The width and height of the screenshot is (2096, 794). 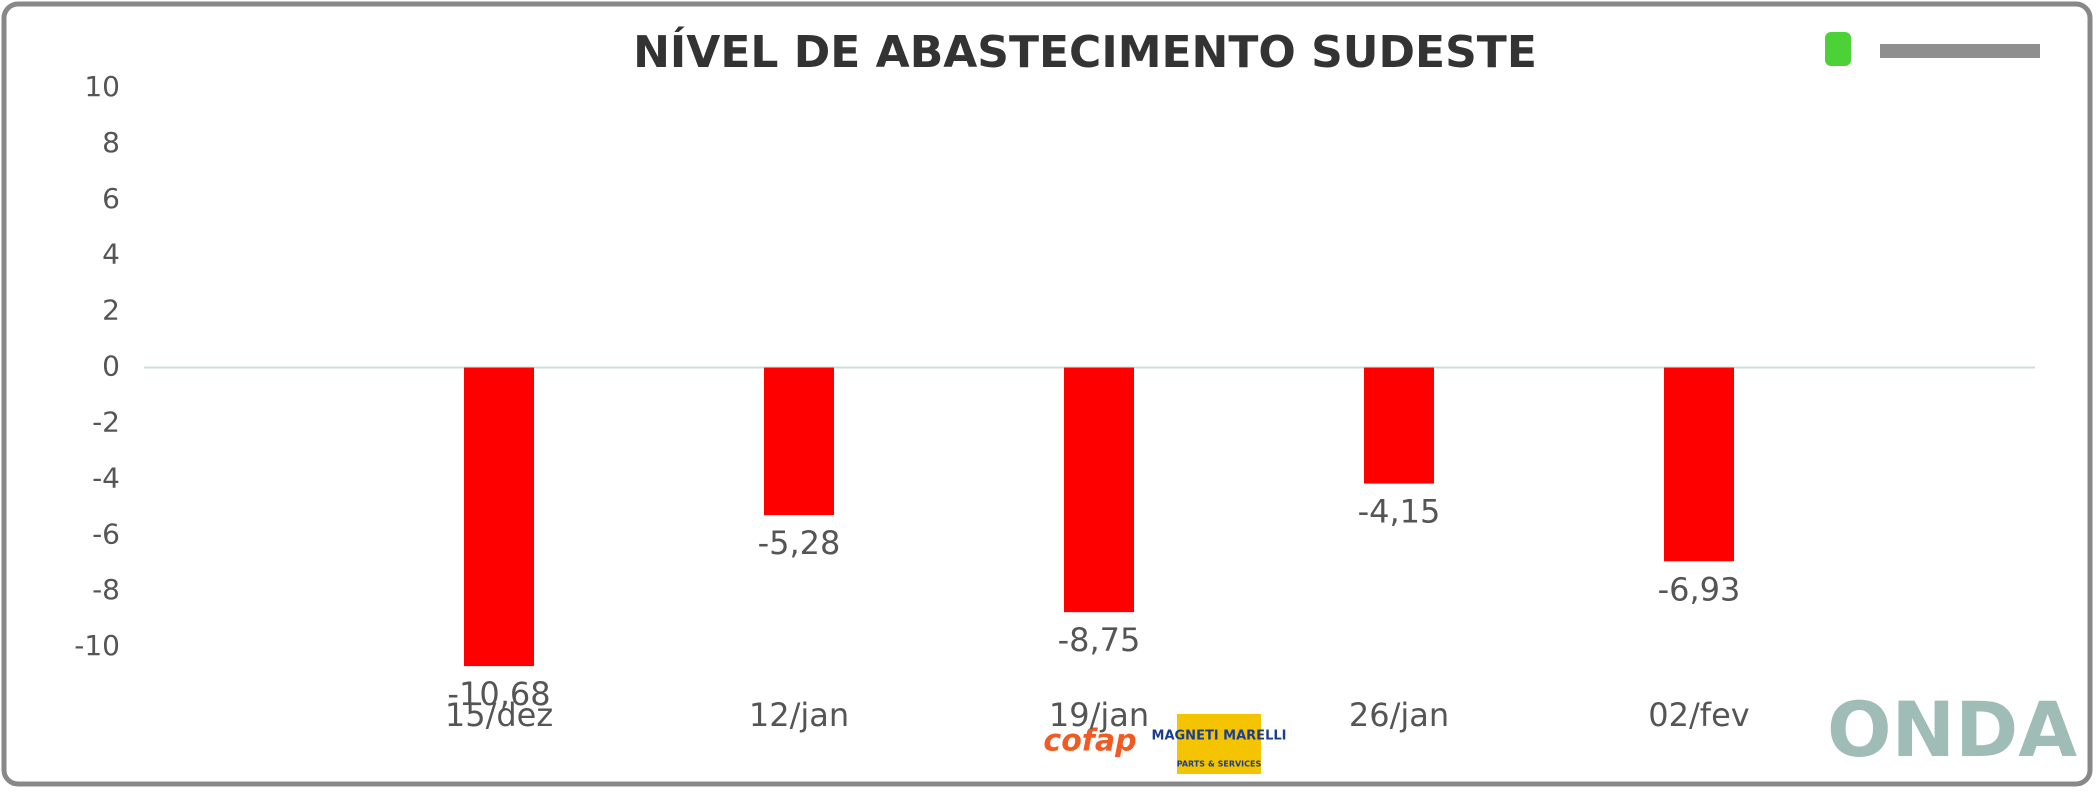 I want to click on x-tick-label: 26/jan, so click(x=1399, y=715).